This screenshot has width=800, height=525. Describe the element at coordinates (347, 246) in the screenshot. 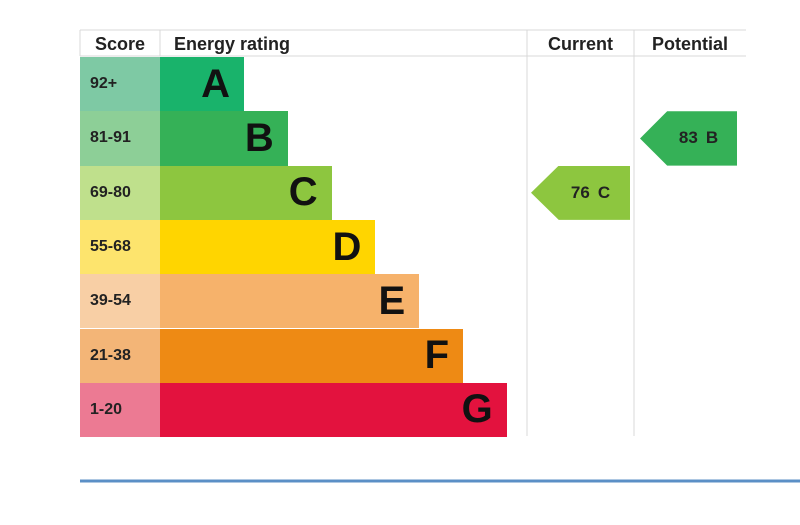

I see `band-letter-d: D` at that location.